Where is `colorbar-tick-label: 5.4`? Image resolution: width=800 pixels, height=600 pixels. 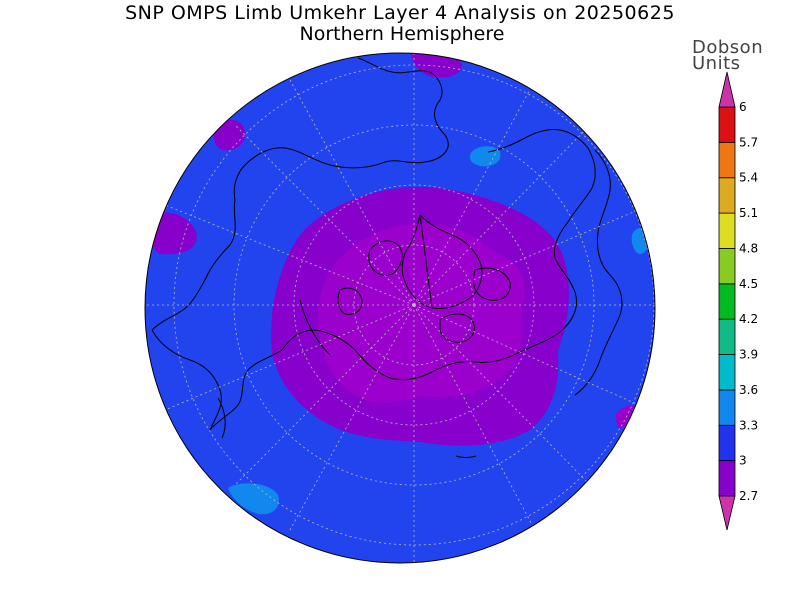 colorbar-tick-label: 5.4 is located at coordinates (748, 178).